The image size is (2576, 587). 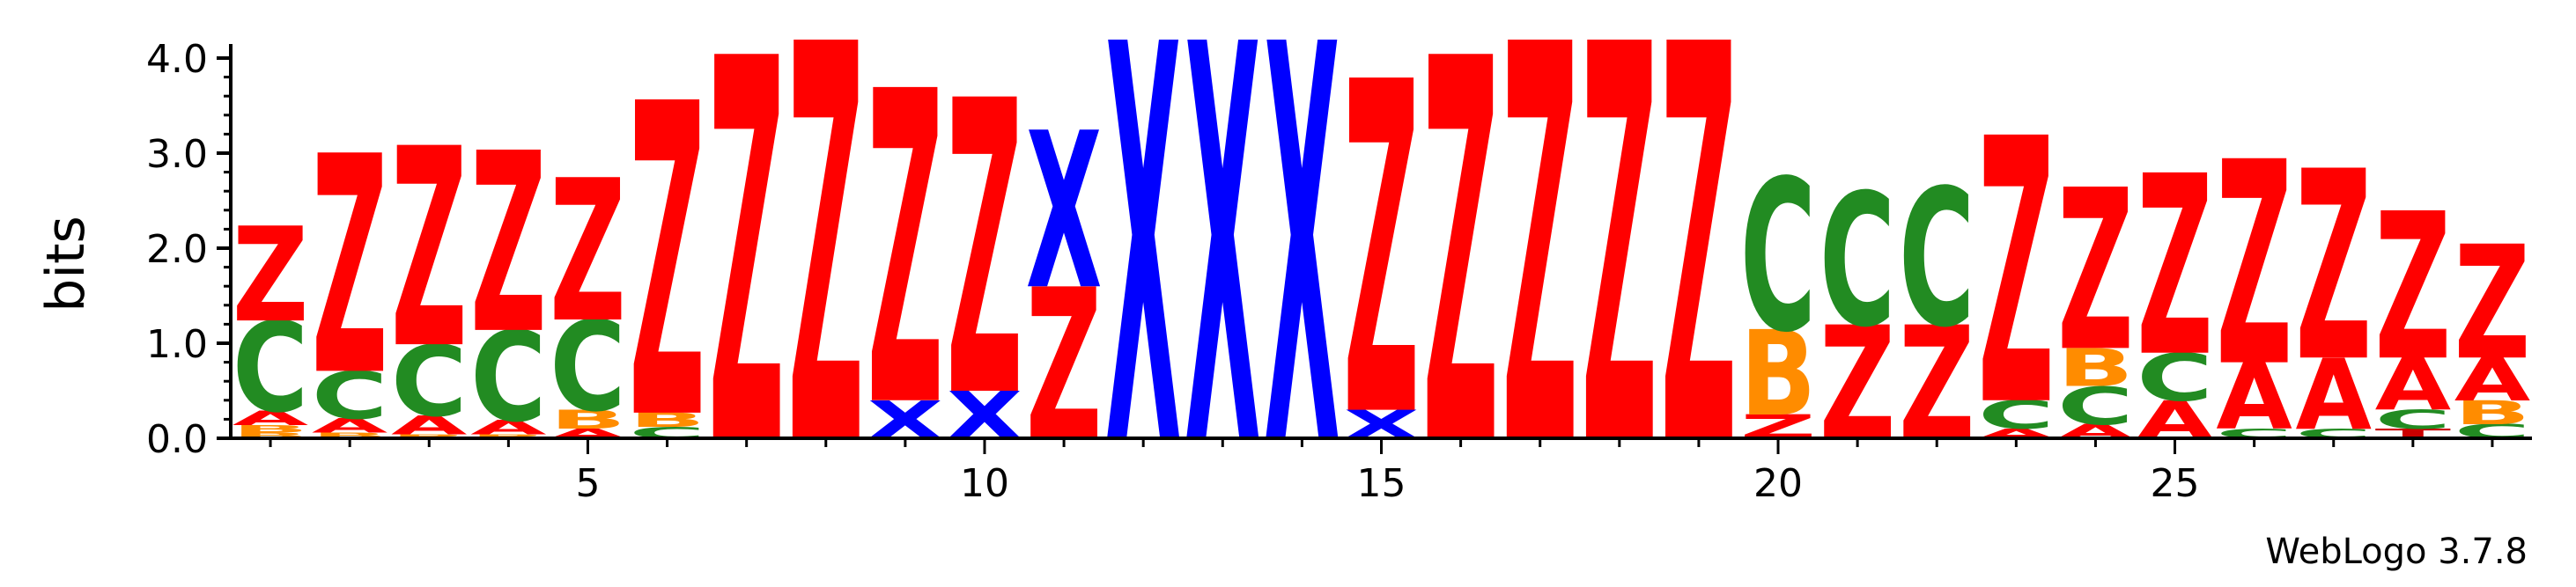 I want to click on y-tick-label: 0.0, so click(x=177, y=440).